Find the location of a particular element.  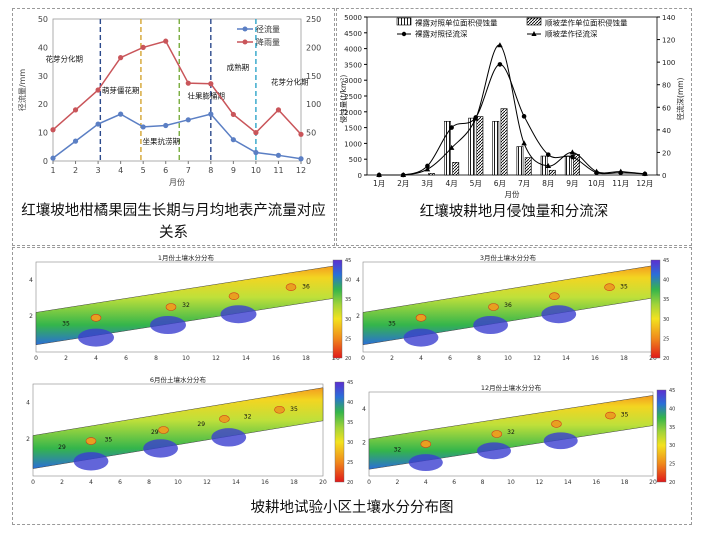

y-tick-label: 3000 is located at coordinates (353, 81).